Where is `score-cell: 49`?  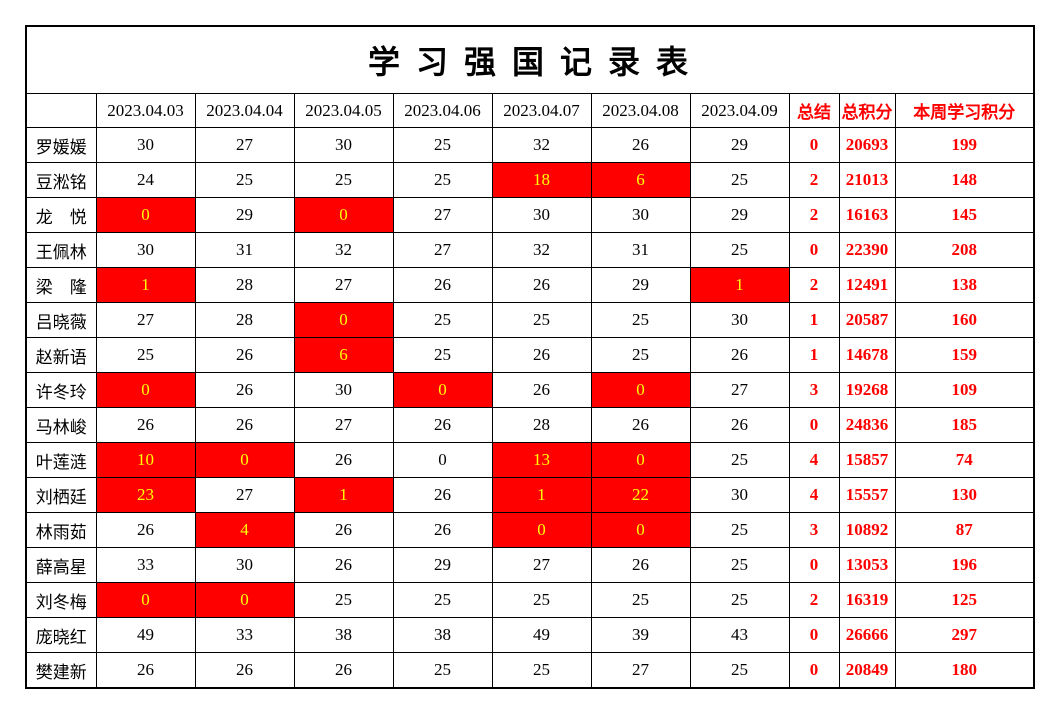
score-cell: 49 is located at coordinates (541, 635).